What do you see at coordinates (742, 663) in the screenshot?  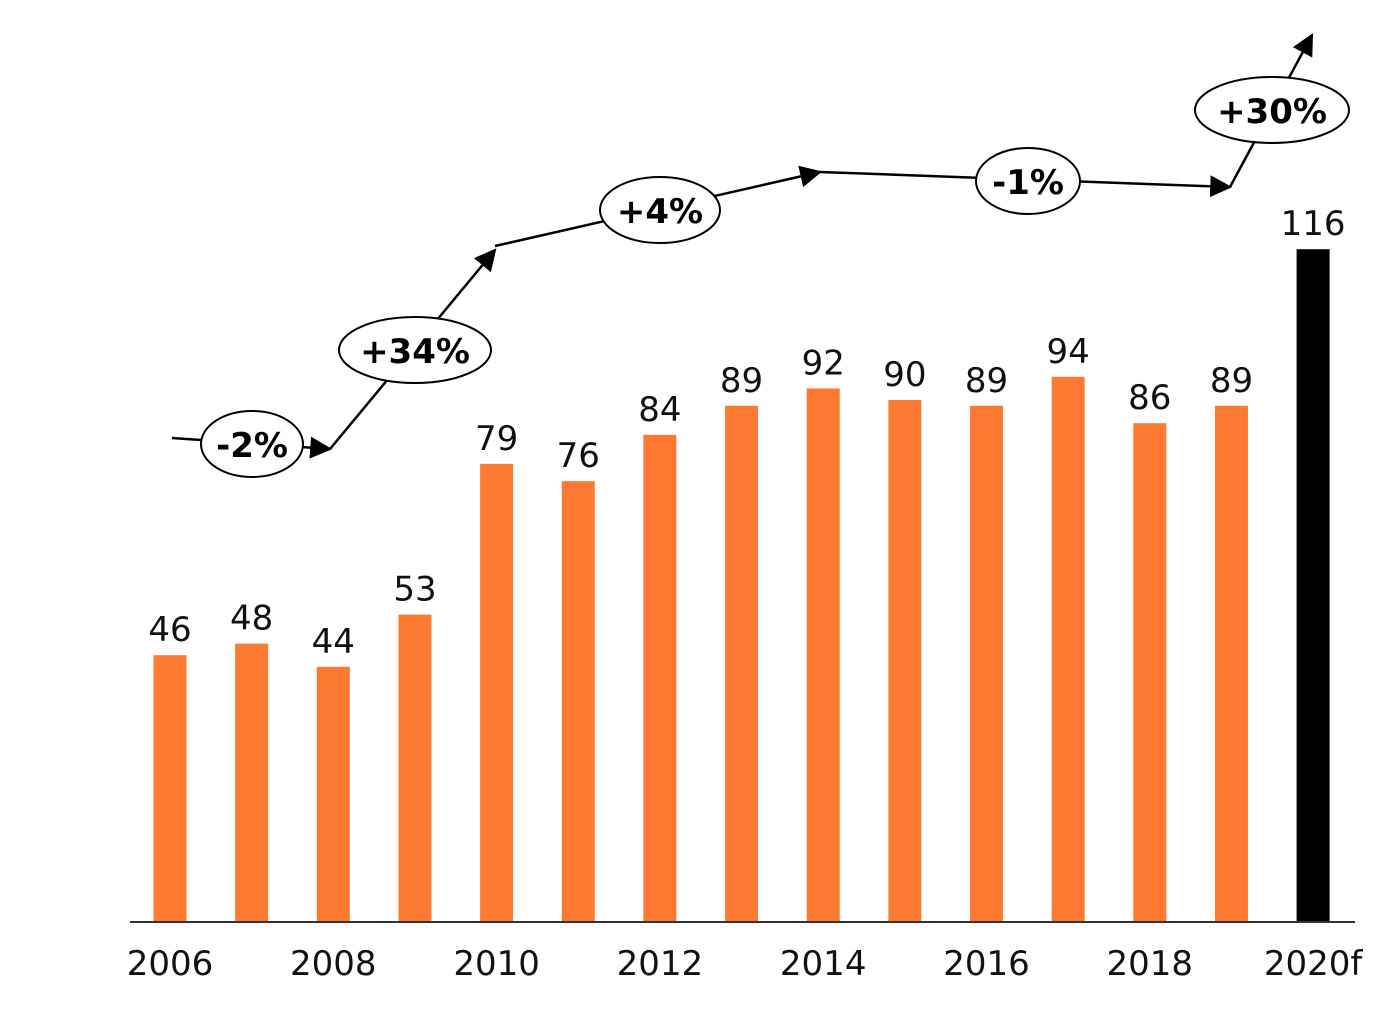 I see `bar-2013` at bounding box center [742, 663].